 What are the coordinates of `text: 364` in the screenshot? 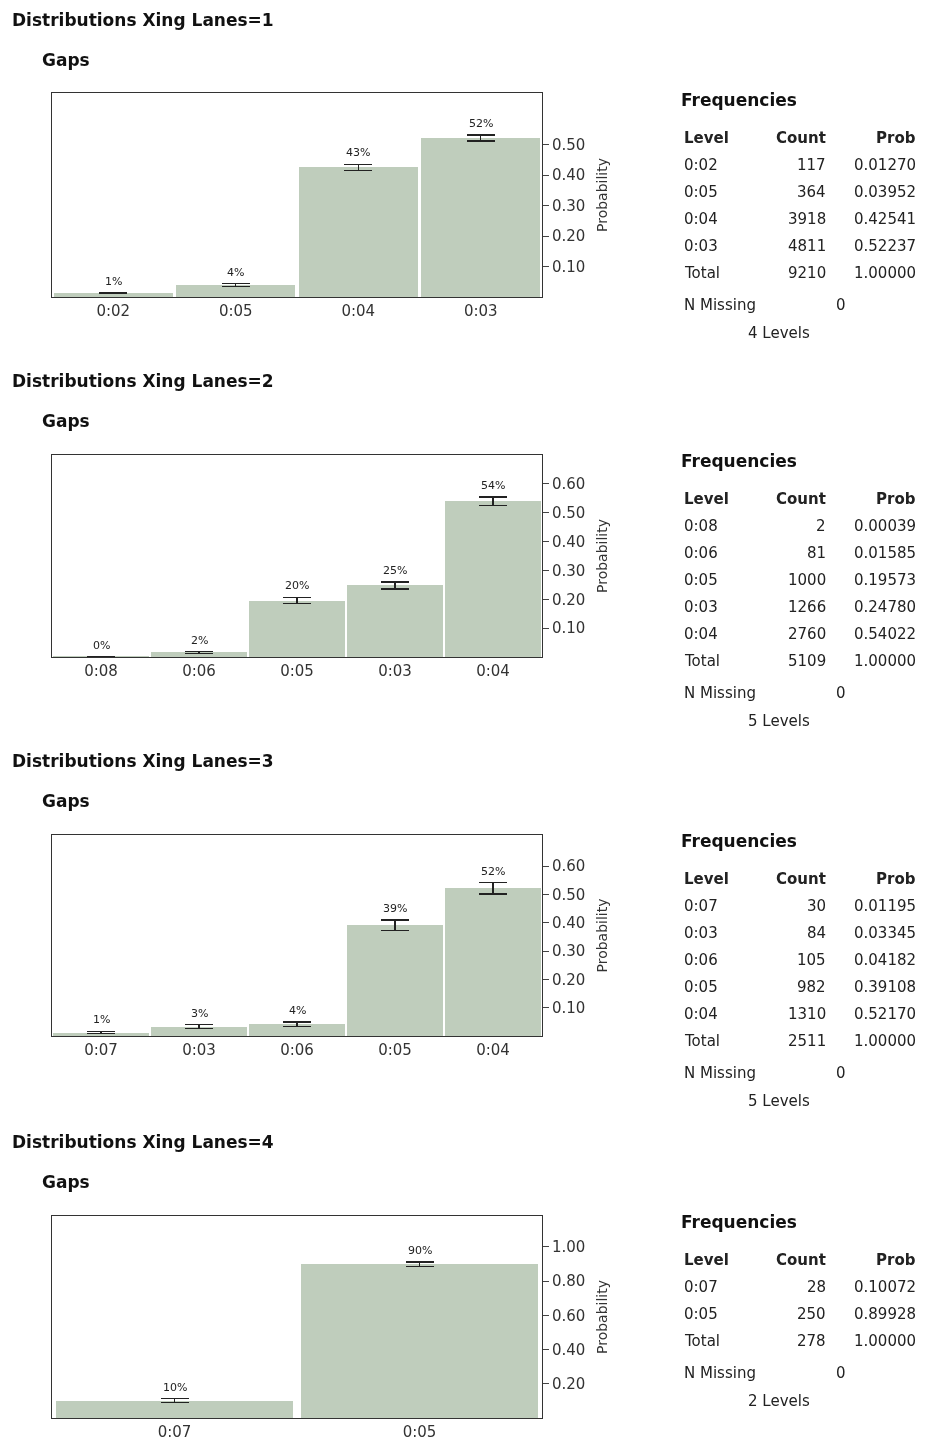 It's located at (811, 192).